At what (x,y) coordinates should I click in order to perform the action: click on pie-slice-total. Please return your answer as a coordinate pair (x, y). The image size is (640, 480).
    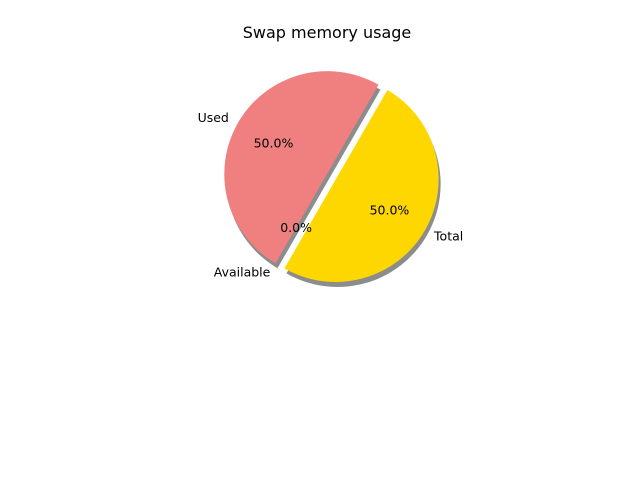
    Looking at the image, I should click on (361, 185).